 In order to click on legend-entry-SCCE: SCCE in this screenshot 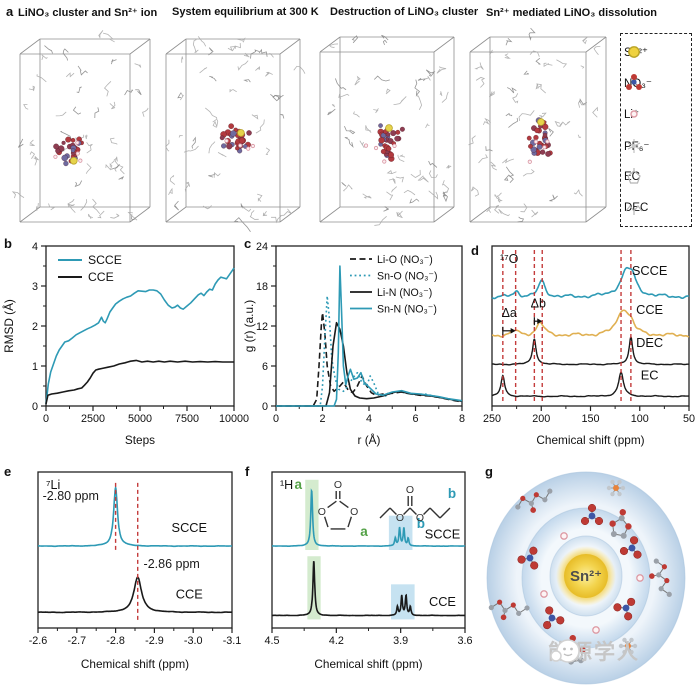, I will do `click(105, 260)`.